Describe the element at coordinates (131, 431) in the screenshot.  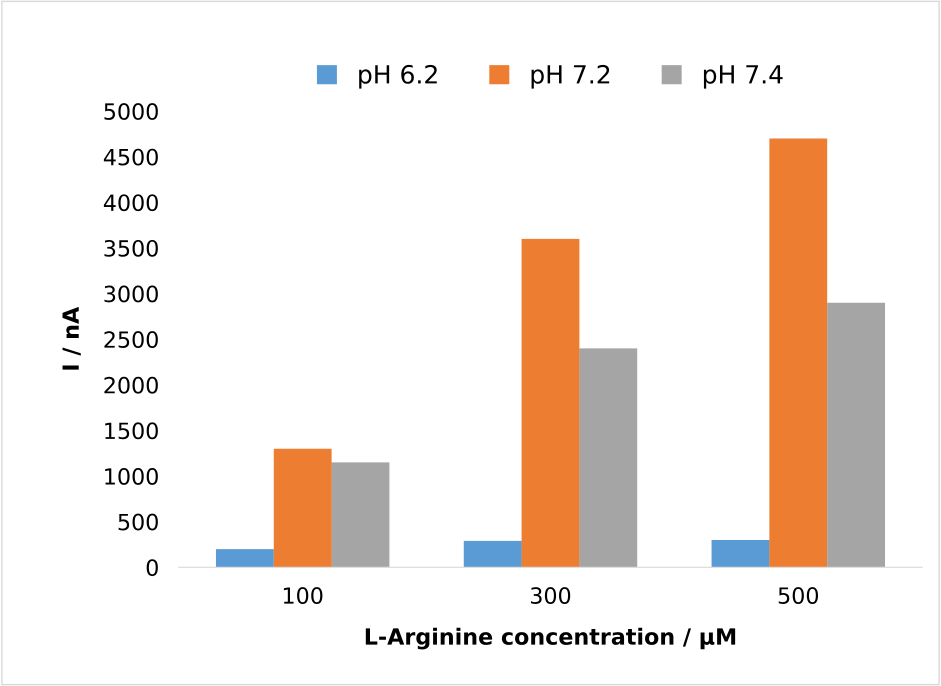
I see `y-tick-label: 1500` at that location.